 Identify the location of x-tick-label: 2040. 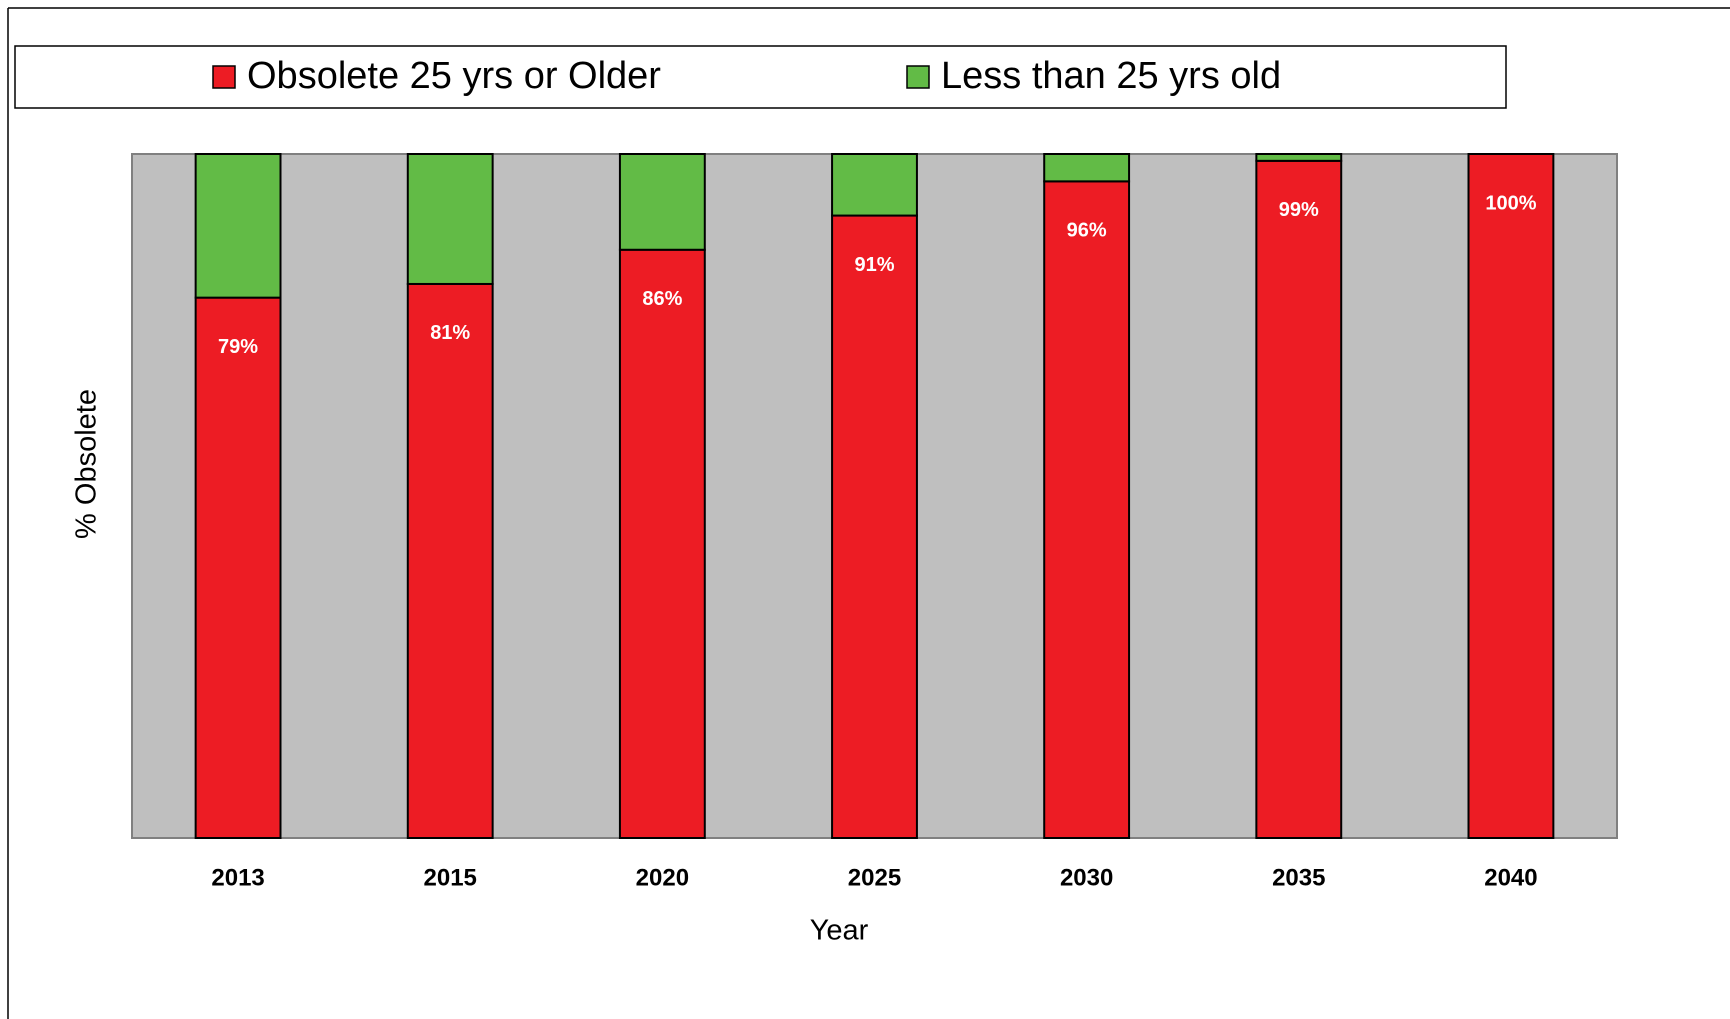
(1510, 877).